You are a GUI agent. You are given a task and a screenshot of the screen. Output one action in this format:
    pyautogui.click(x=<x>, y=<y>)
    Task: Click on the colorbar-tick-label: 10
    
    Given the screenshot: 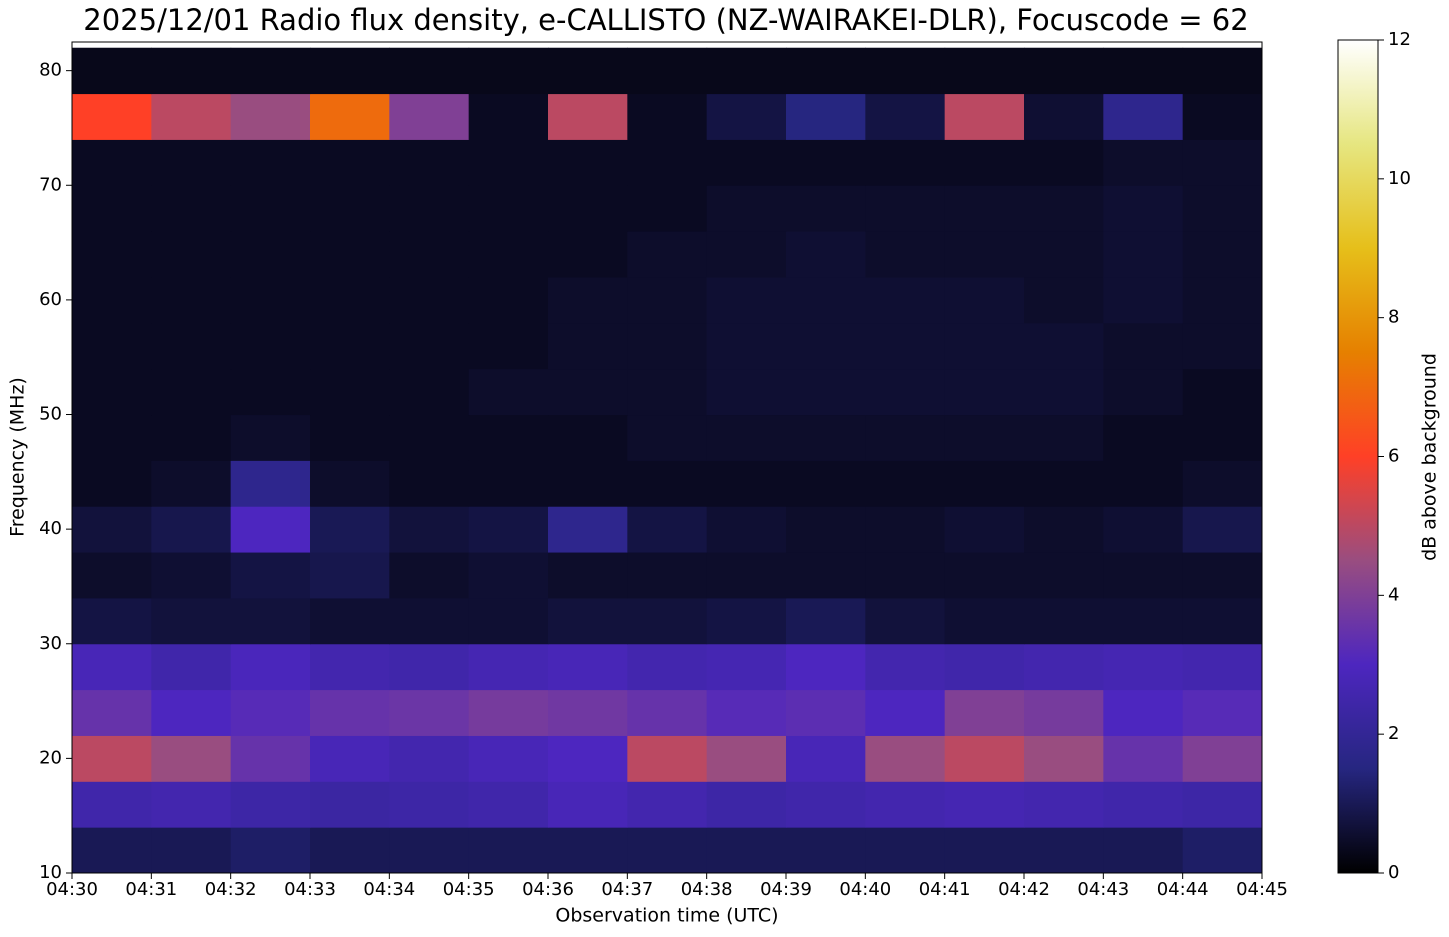 What is the action you would take?
    pyautogui.click(x=1399, y=178)
    